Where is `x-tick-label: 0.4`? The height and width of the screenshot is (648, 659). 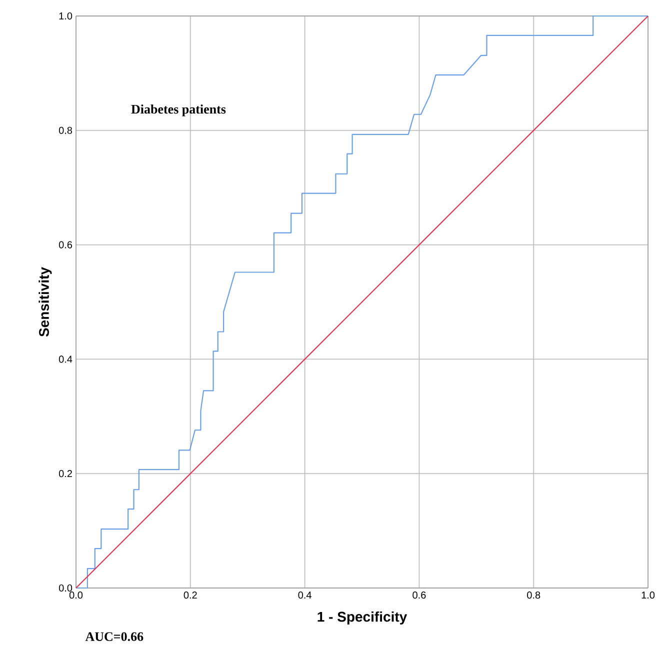 x-tick-label: 0.4 is located at coordinates (305, 595).